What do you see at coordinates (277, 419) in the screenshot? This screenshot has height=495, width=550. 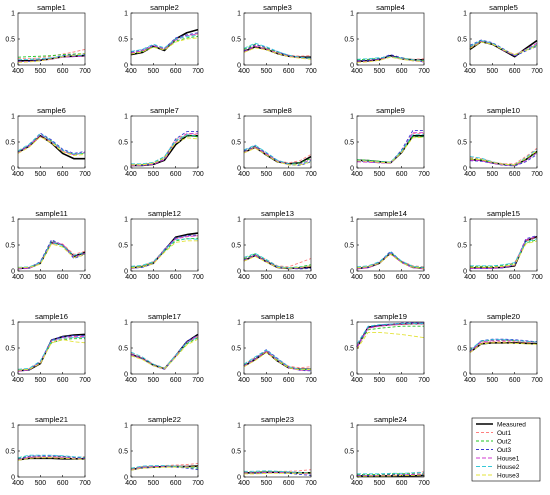 I see `panel-title: sample23` at bounding box center [277, 419].